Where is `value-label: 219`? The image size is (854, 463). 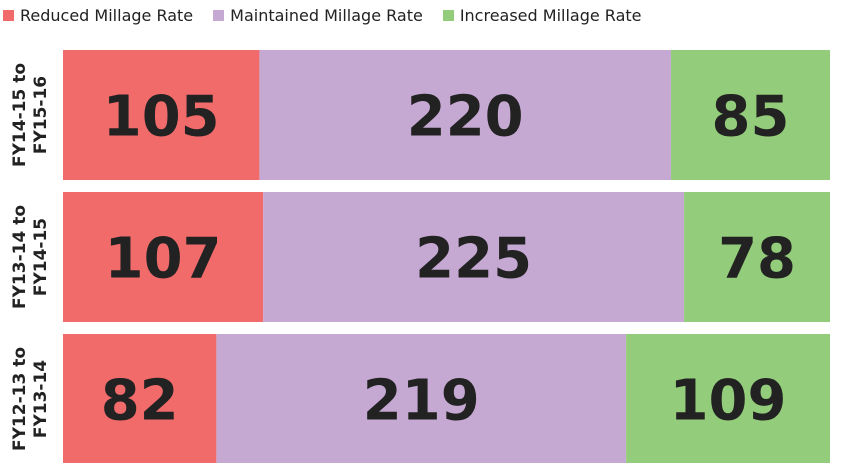
value-label: 219 is located at coordinates (421, 401).